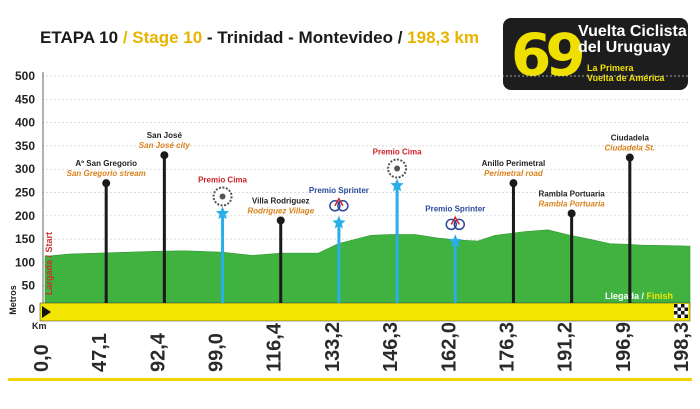 This screenshot has width=700, height=409. I want to click on km-tick-label: 133,2, so click(333, 347).